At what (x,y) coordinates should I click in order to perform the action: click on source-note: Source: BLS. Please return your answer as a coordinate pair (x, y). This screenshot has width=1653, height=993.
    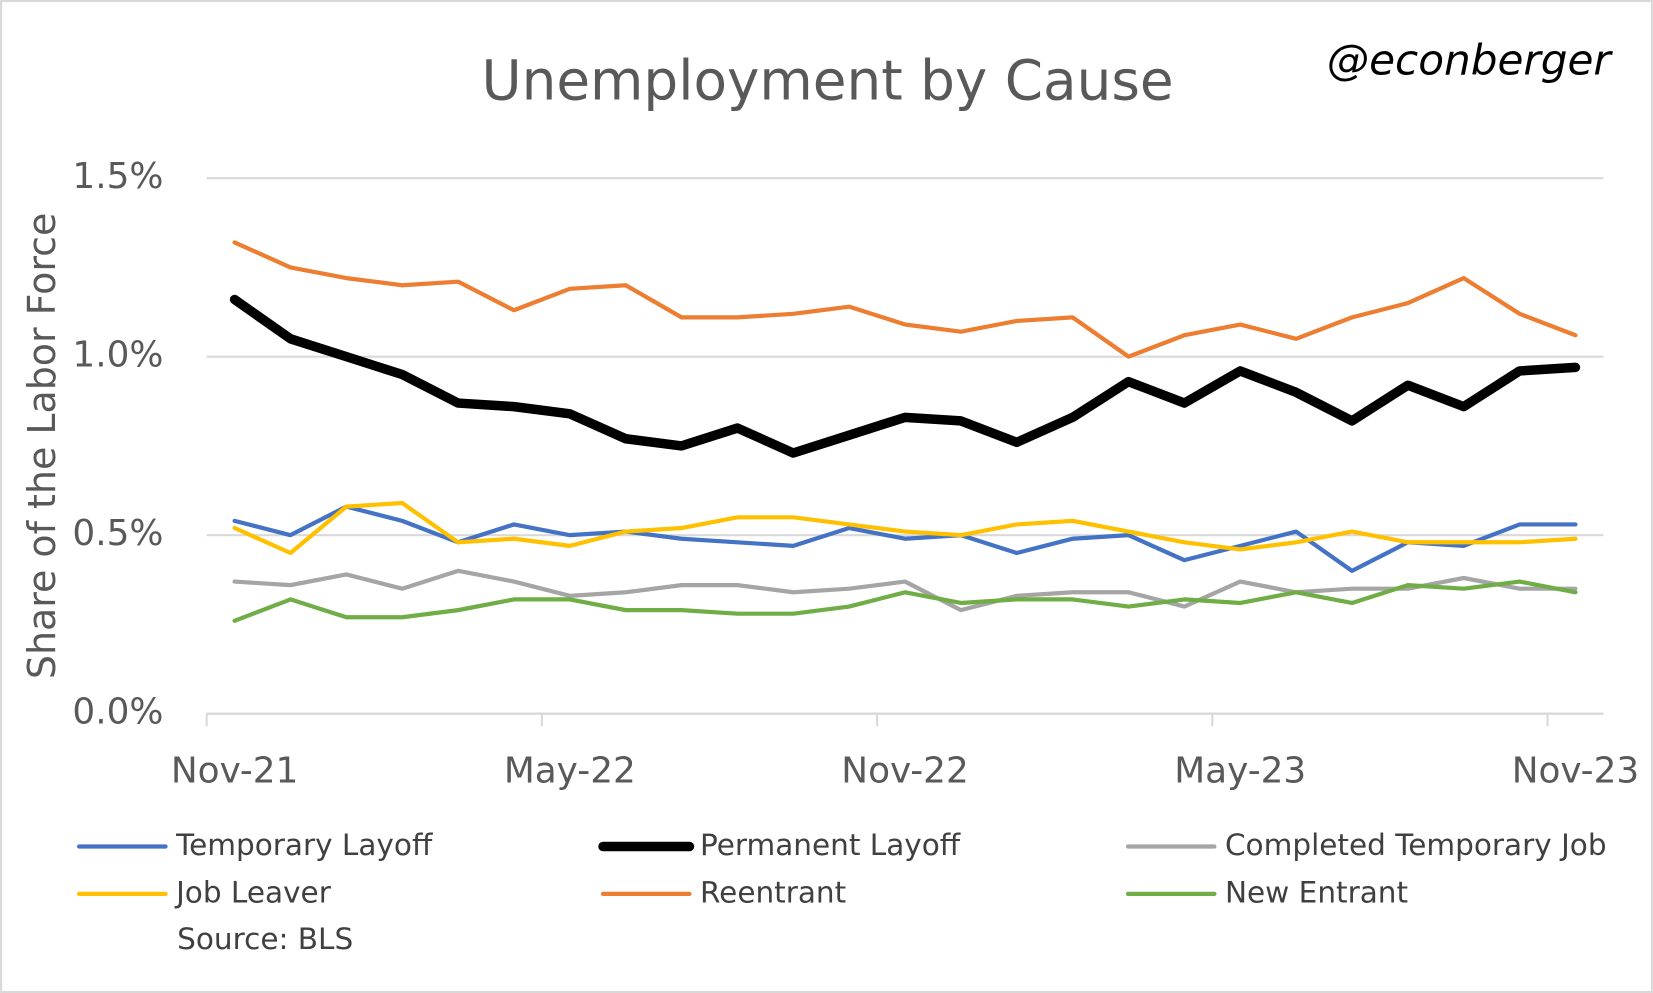
    Looking at the image, I should click on (265, 939).